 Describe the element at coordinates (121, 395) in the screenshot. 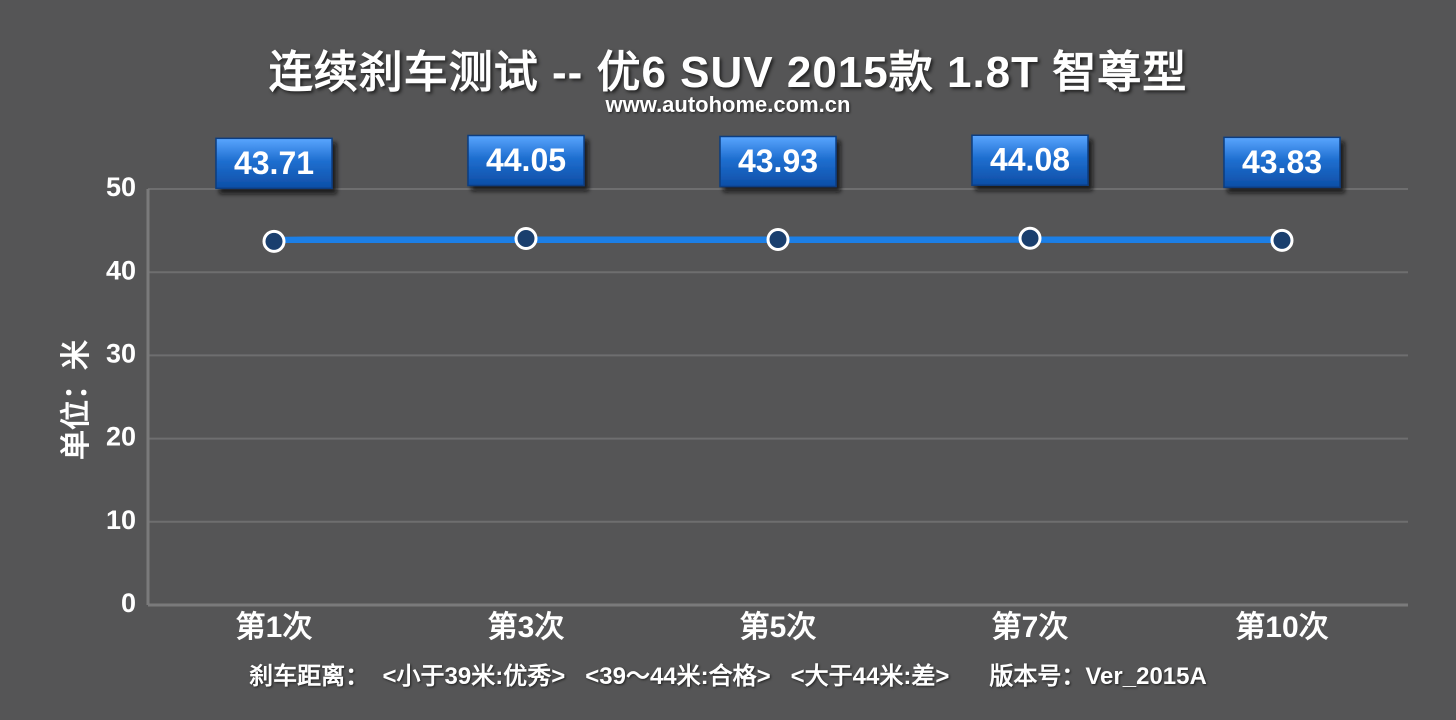

I see `y-tick-labels: 0 10 20 30 40 50` at that location.